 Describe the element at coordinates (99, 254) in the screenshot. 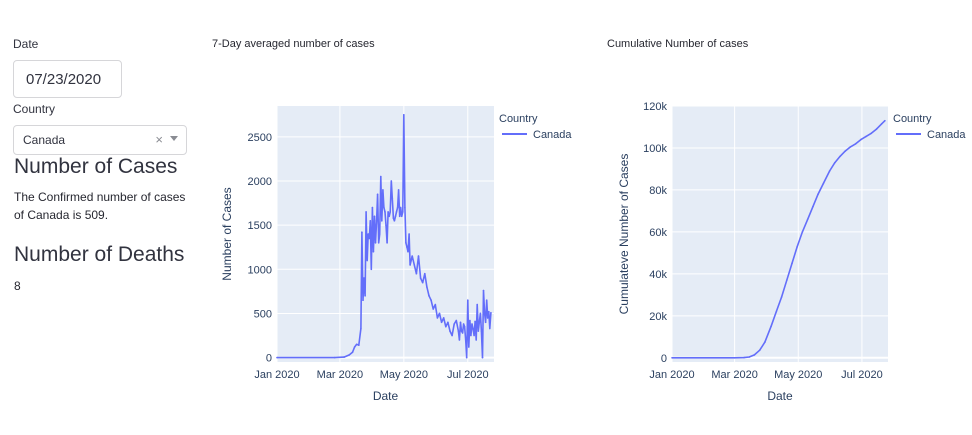

I see `deaths-heading: Number of Deaths` at that location.